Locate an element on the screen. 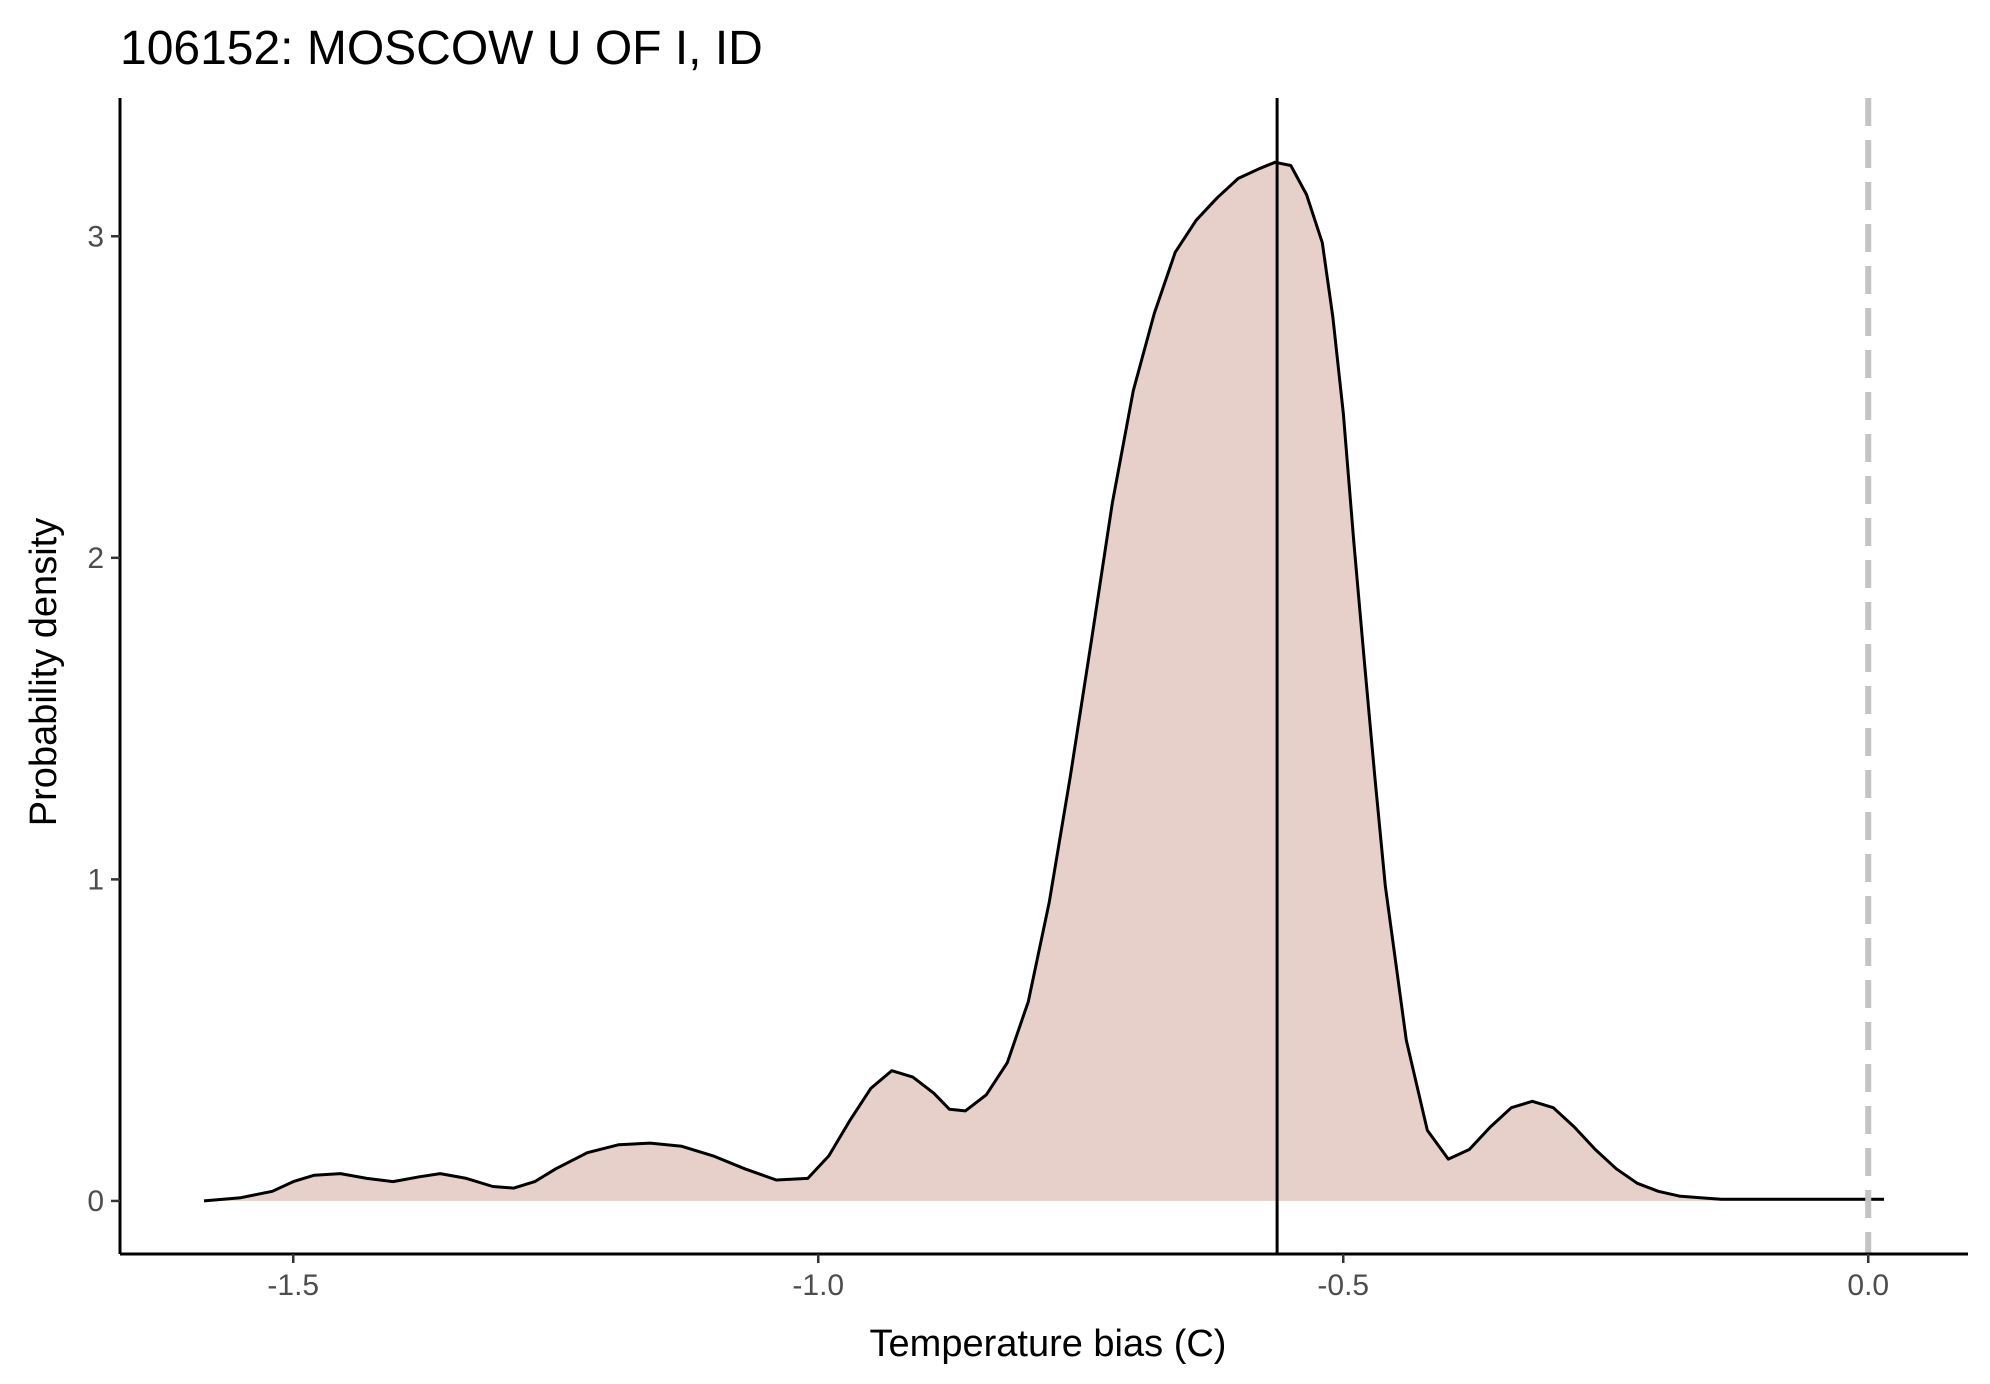  x-axis-title: Temperature bias (C) is located at coordinates (1048, 1344).